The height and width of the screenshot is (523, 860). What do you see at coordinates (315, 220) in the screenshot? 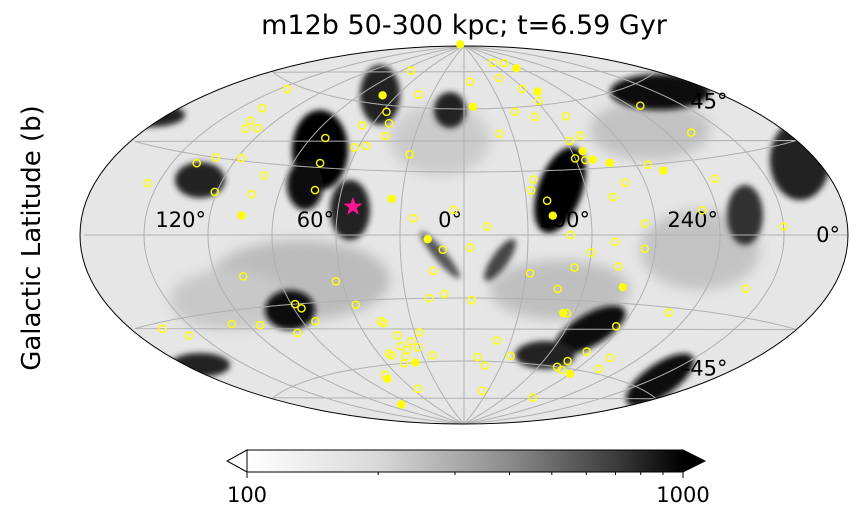
I see `lon-tick-label: 60°` at bounding box center [315, 220].